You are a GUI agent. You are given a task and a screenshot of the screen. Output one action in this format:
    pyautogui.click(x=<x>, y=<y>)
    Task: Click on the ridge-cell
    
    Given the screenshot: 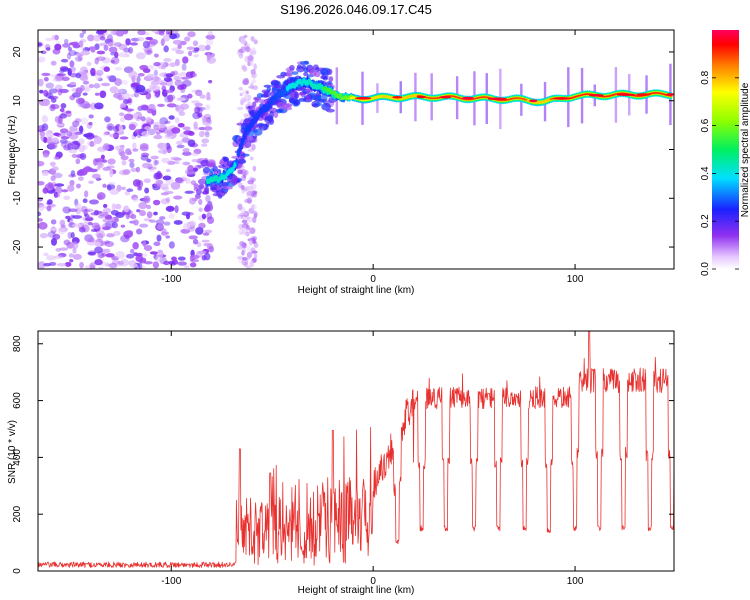 What is the action you would take?
    pyautogui.click(x=240, y=146)
    